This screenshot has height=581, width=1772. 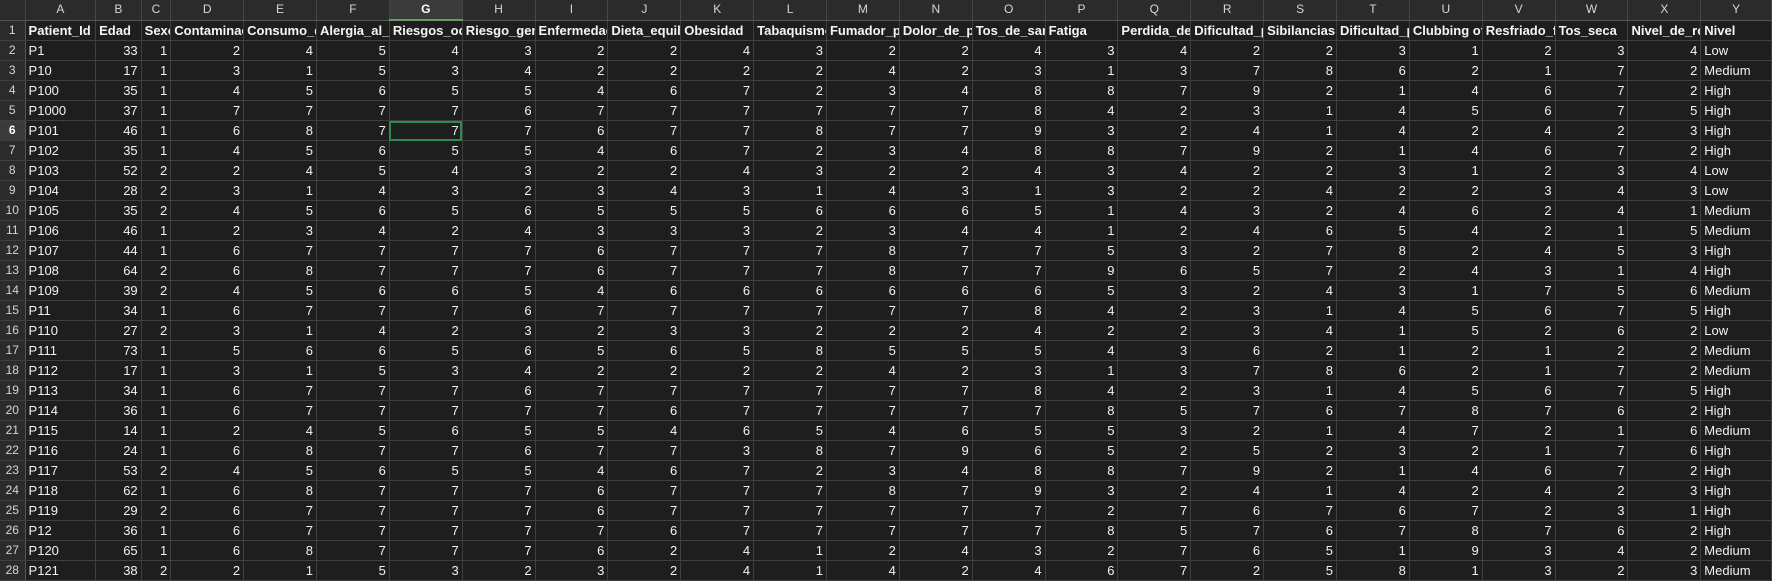 I want to click on table-cell: P12, so click(x=61, y=530).